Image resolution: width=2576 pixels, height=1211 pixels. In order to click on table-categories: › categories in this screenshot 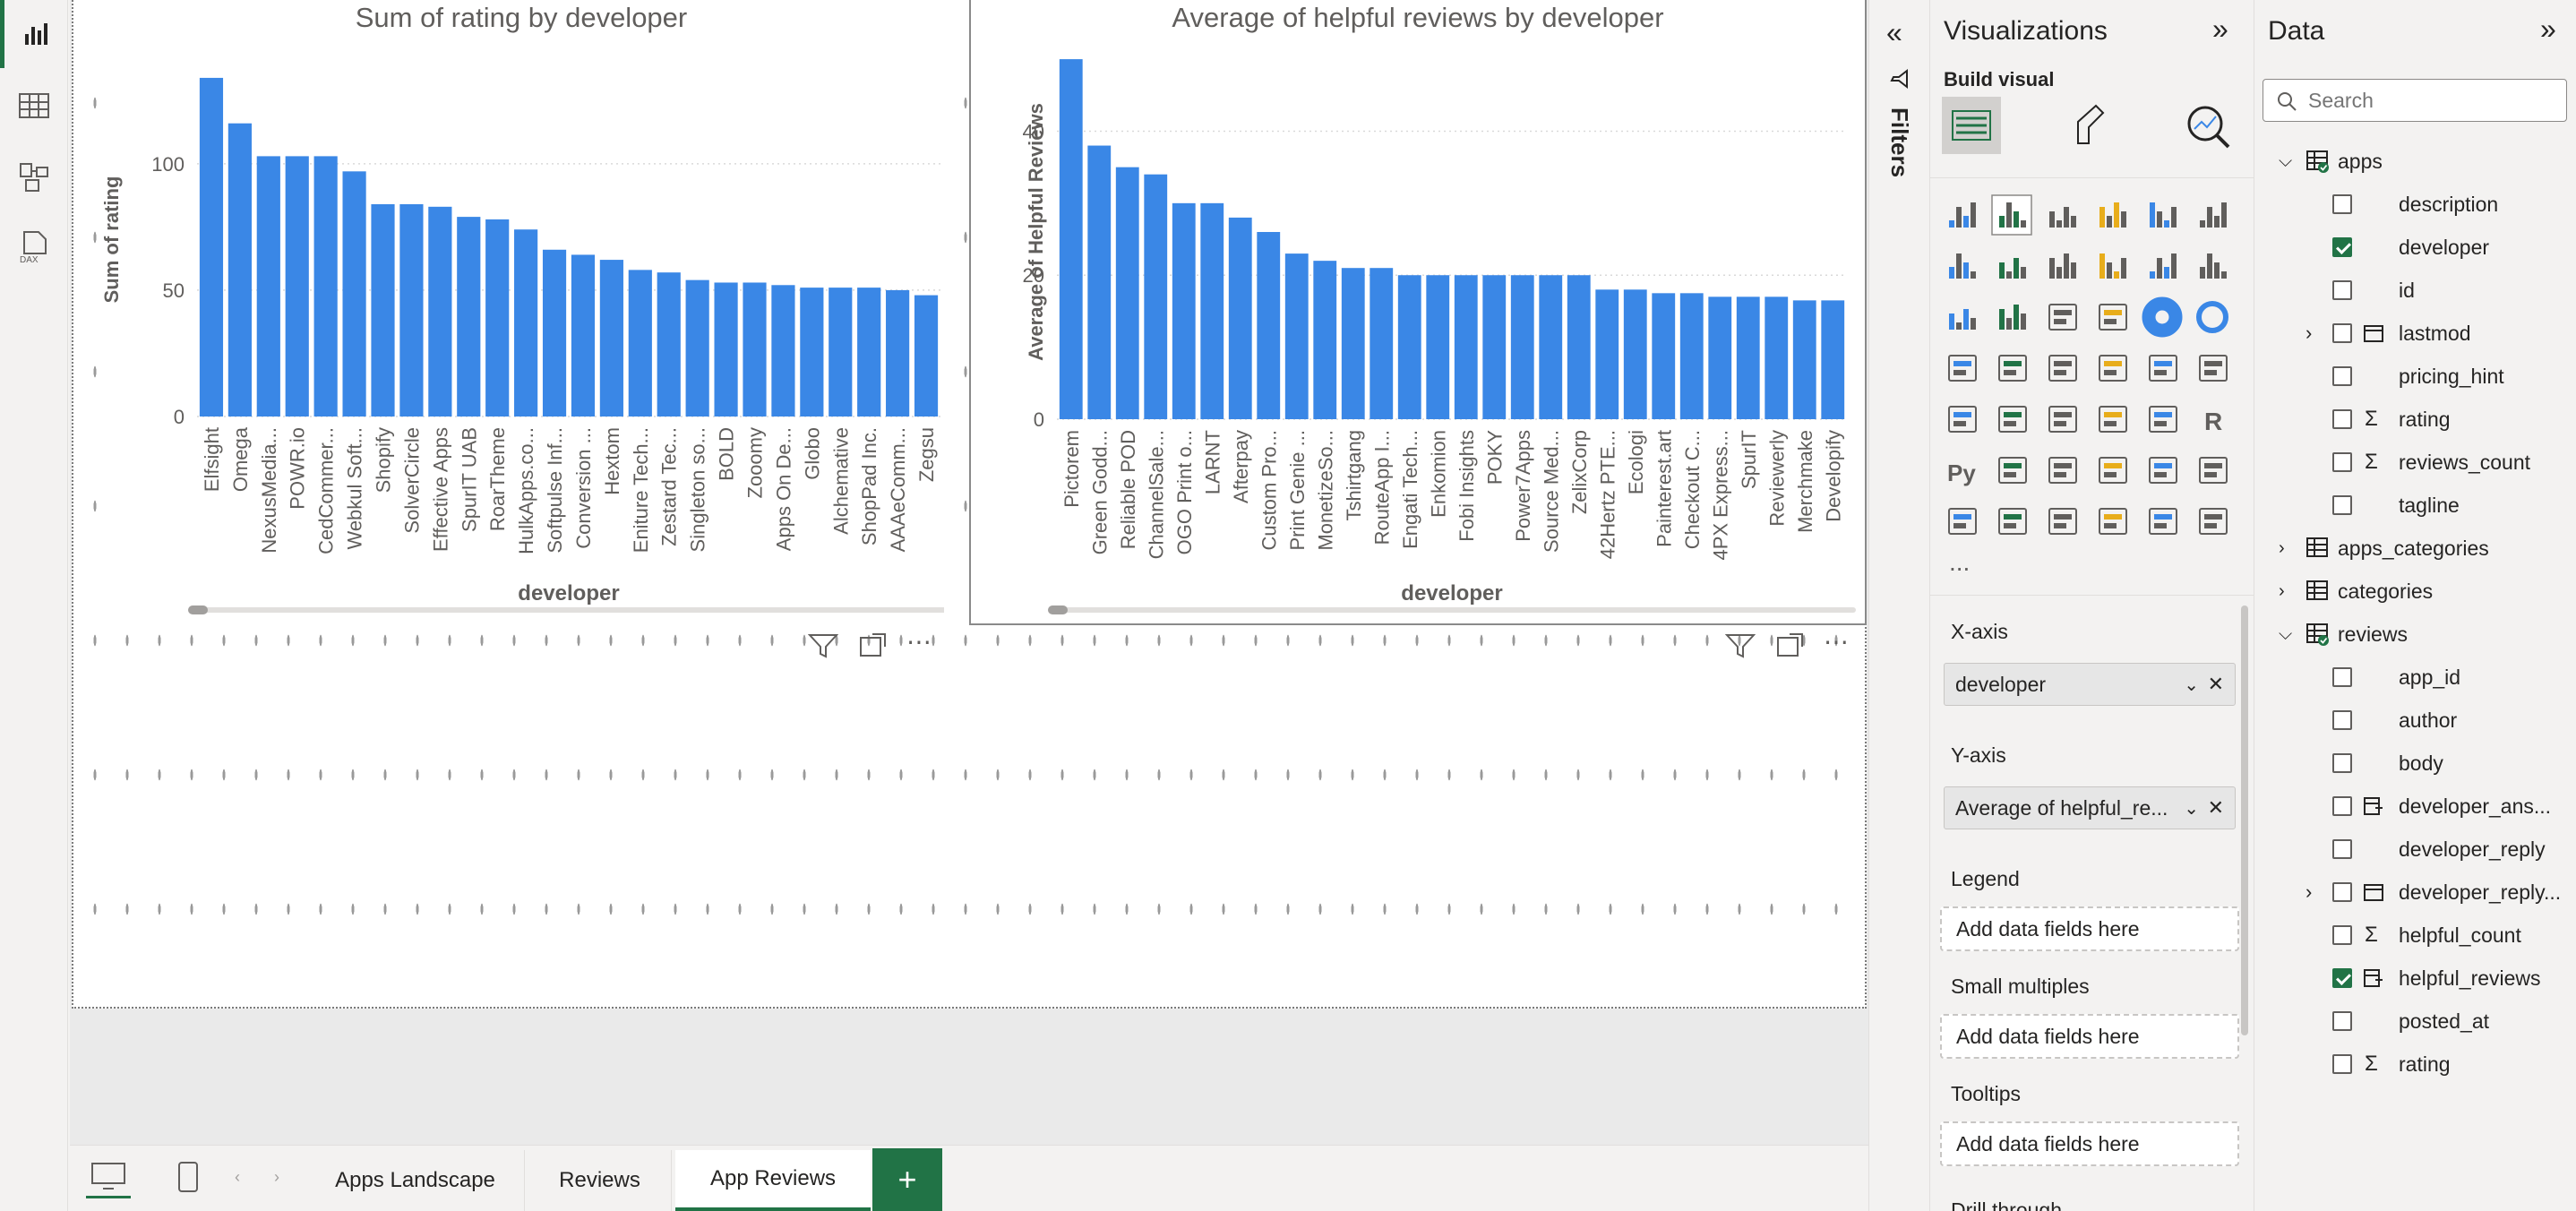, I will do `click(2415, 591)`.